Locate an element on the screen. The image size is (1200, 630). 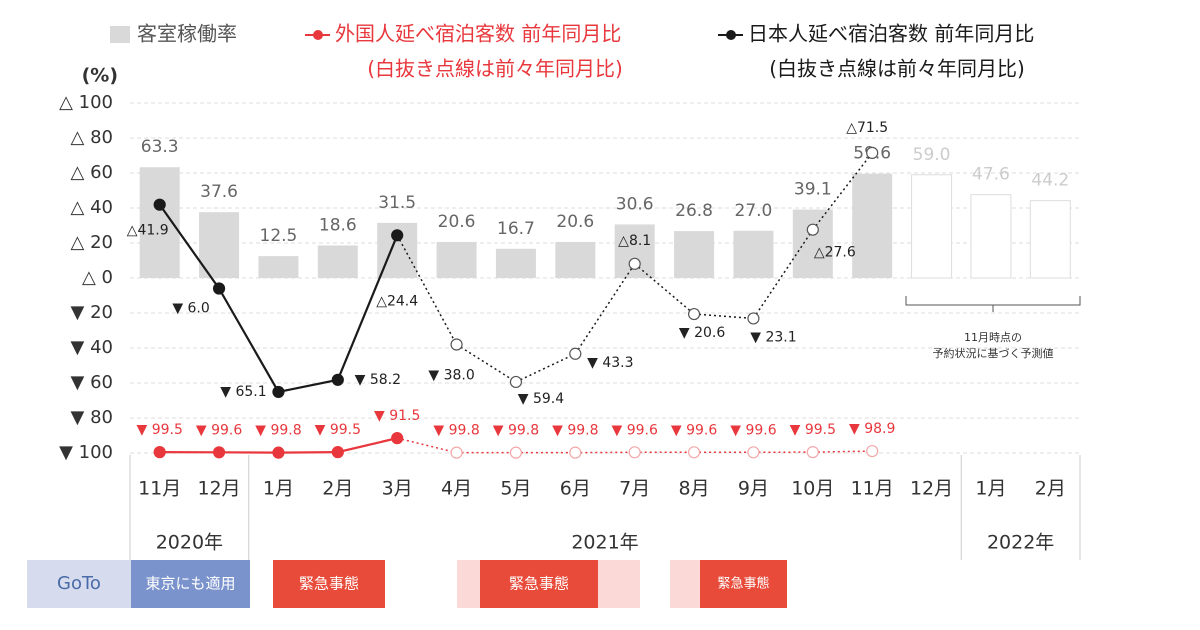
x-tick-label: 7月 is located at coordinates (634, 489).